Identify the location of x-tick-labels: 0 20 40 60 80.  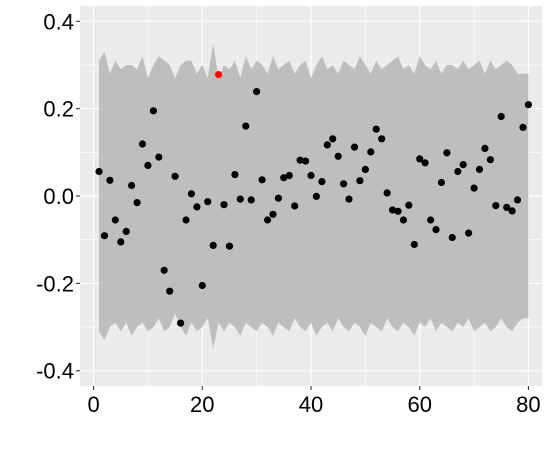
(313, 404).